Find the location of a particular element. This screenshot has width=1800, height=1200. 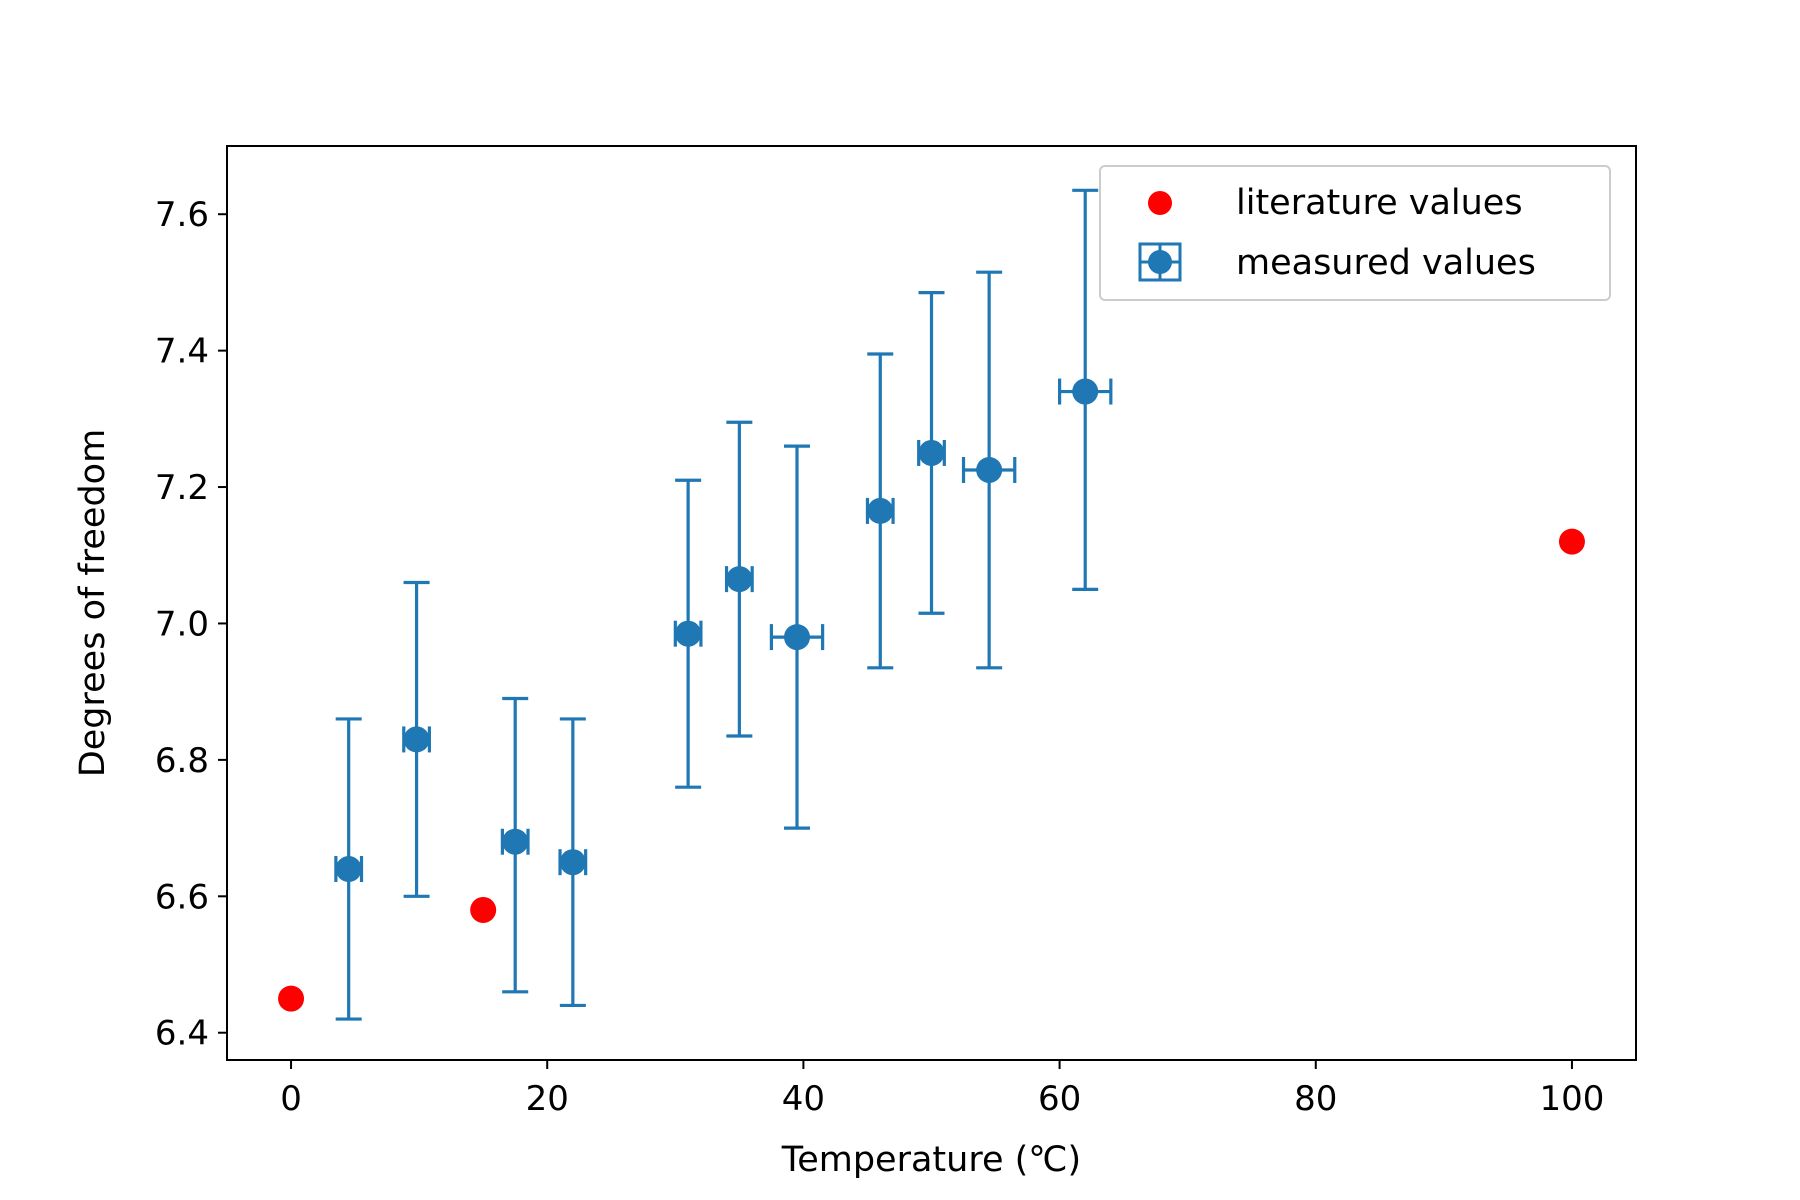

x-tick-label: 40 is located at coordinates (803, 1099).